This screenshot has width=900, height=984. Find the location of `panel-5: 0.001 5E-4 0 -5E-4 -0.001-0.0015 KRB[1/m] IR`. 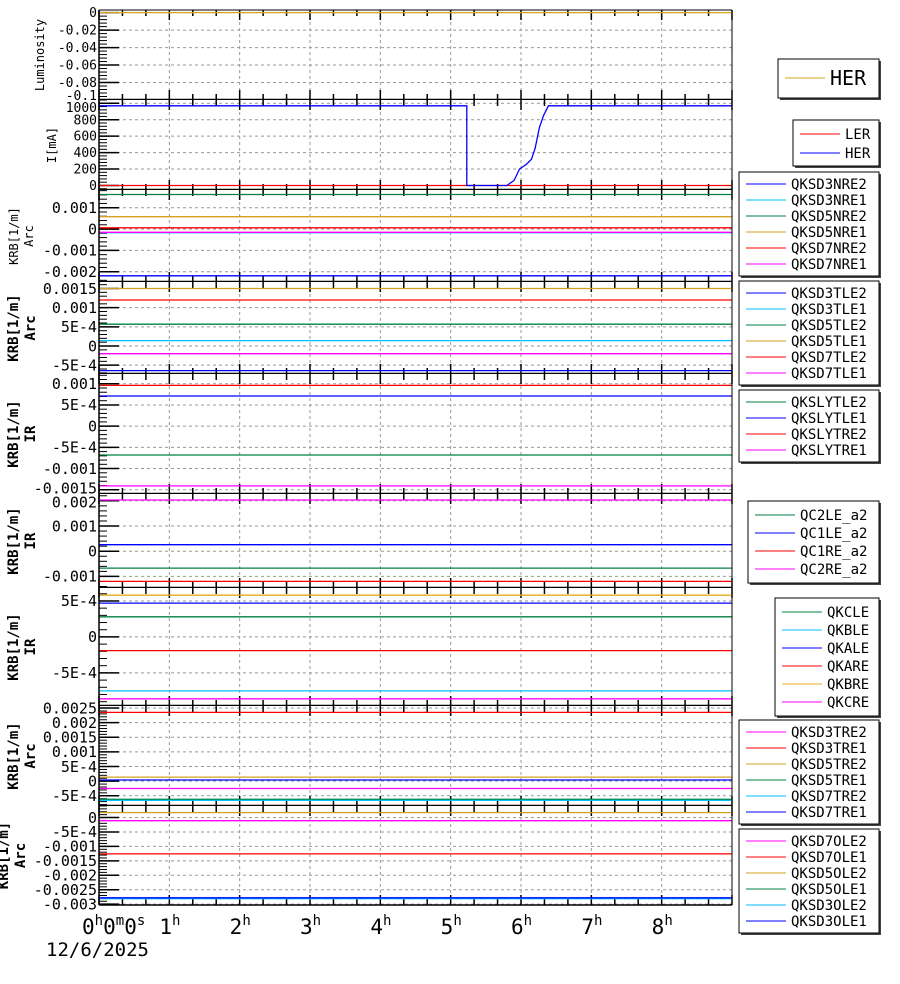

panel-5: 0.001 5E-4 0 -5E-4 -0.001-0.0015 KRB[1/m] IR is located at coordinates (369, 435).